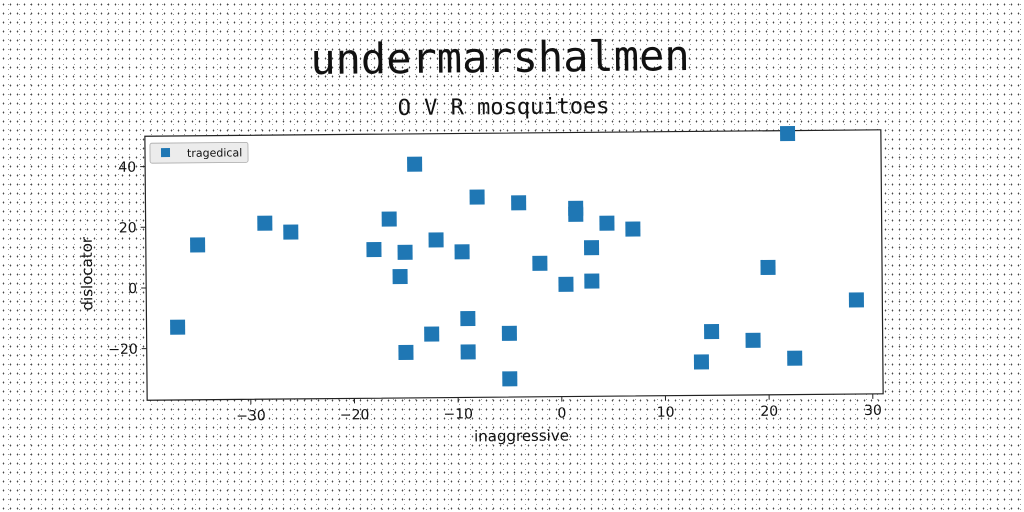  Describe the element at coordinates (127, 259) in the screenshot. I see `y-axis-ticks: −20 0 20 40` at that location.